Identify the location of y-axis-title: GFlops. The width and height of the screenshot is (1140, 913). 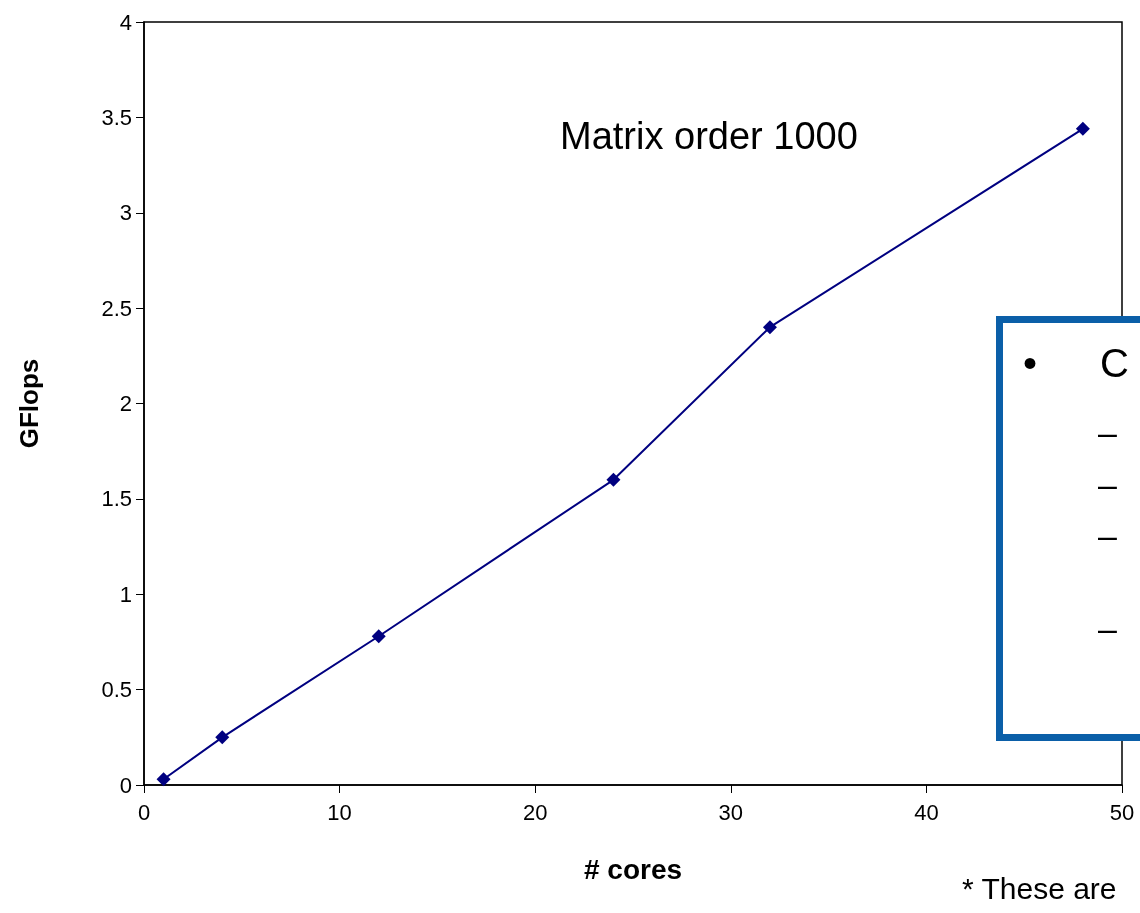
(29, 403).